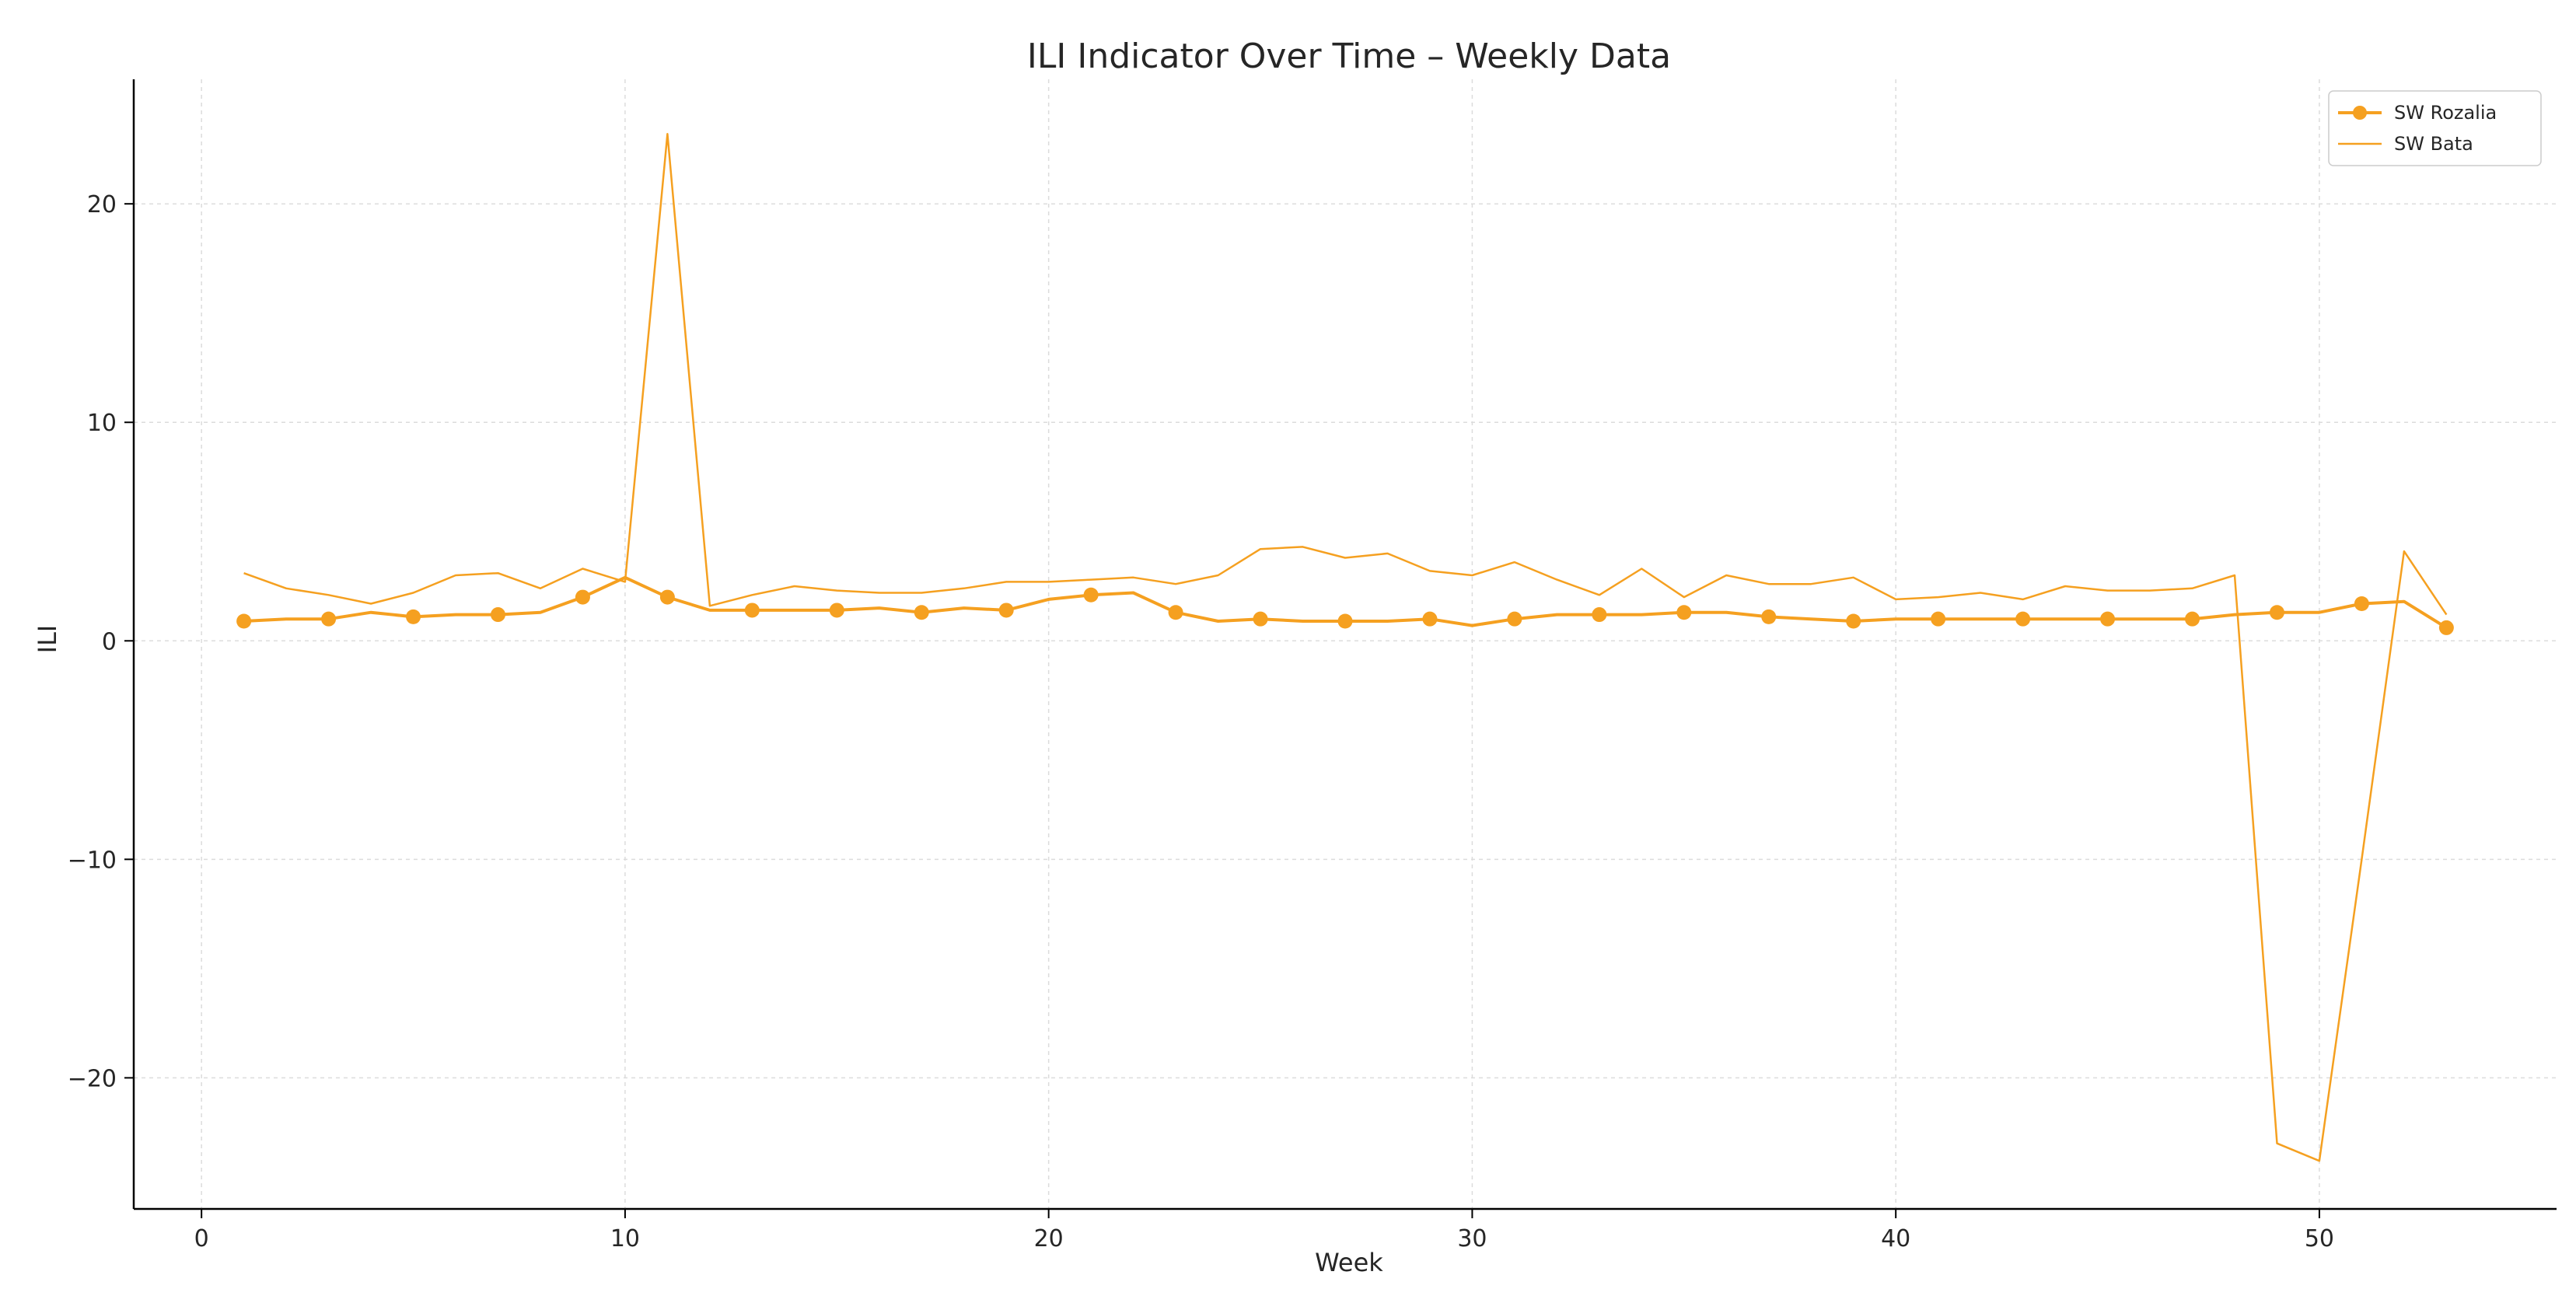  I want to click on legend: SW Rozalia SW Bata, so click(2435, 128).